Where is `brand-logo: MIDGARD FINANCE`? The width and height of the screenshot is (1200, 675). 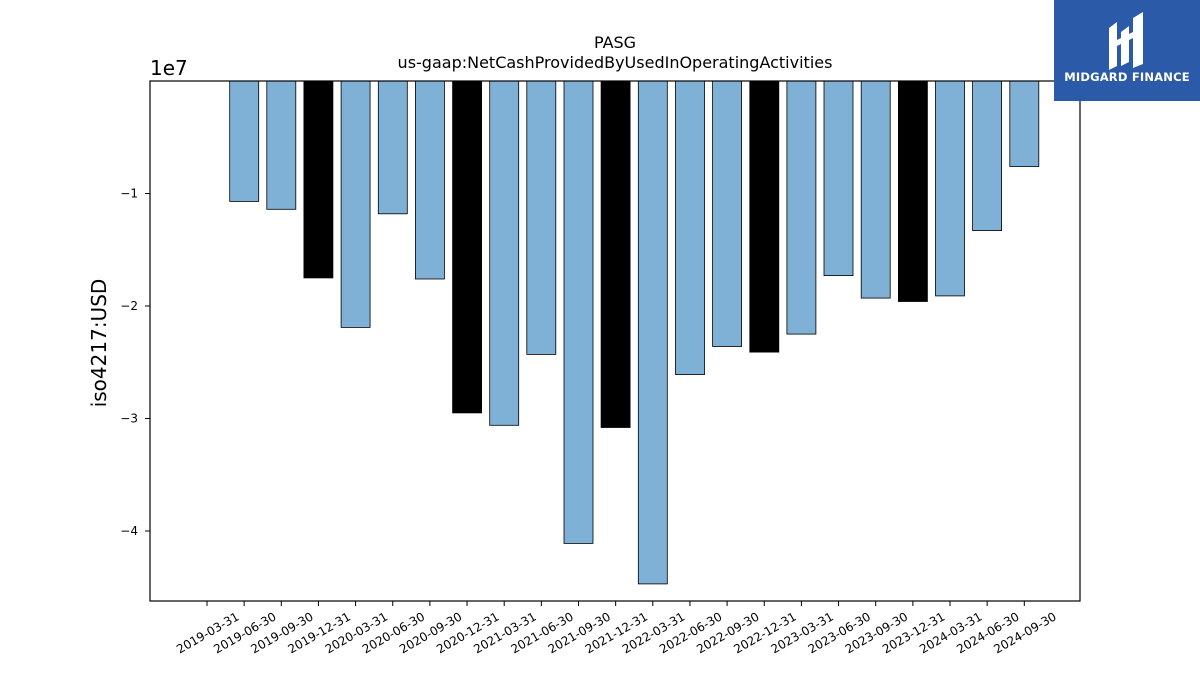 brand-logo: MIDGARD FINANCE is located at coordinates (1127, 50).